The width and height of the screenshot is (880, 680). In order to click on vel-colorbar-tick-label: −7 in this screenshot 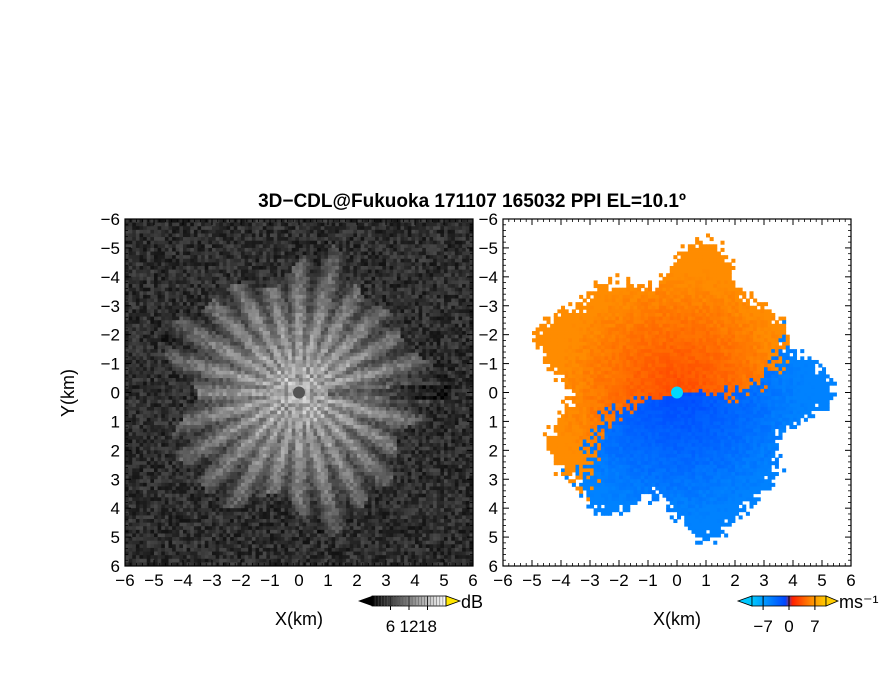, I will do `click(762, 626)`.